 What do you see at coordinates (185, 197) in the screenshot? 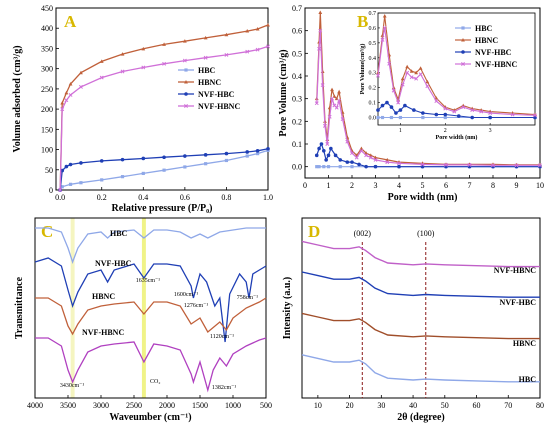
I see `panel-a-xtick-label: 0.6` at bounding box center [185, 197].